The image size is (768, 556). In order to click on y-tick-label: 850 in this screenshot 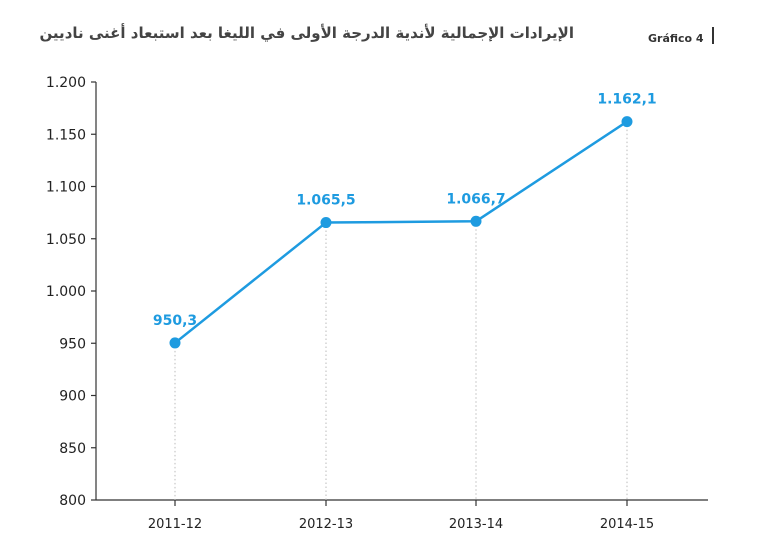, I will do `click(72, 449)`.